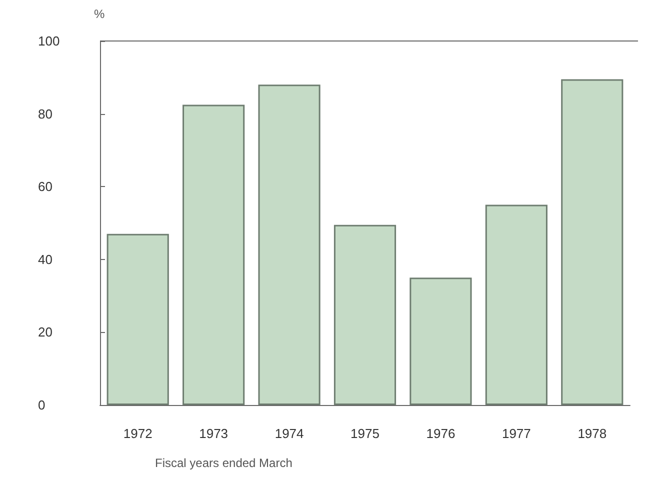 This screenshot has width=646, height=490. What do you see at coordinates (99, 14) in the screenshot?
I see `y-axis-title: %` at bounding box center [99, 14].